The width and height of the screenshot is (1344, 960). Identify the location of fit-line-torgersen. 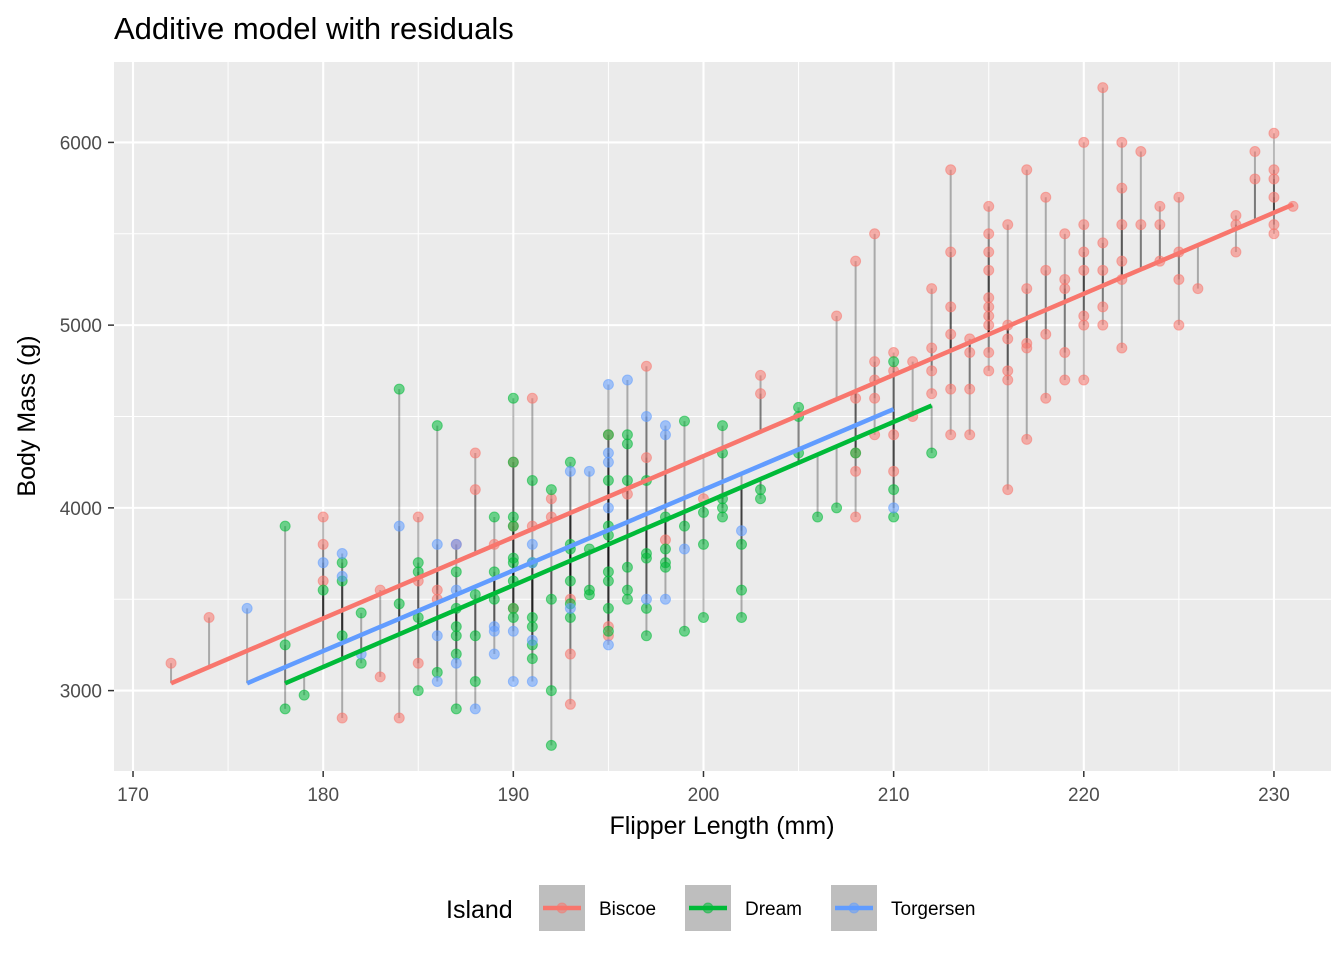
(570, 546).